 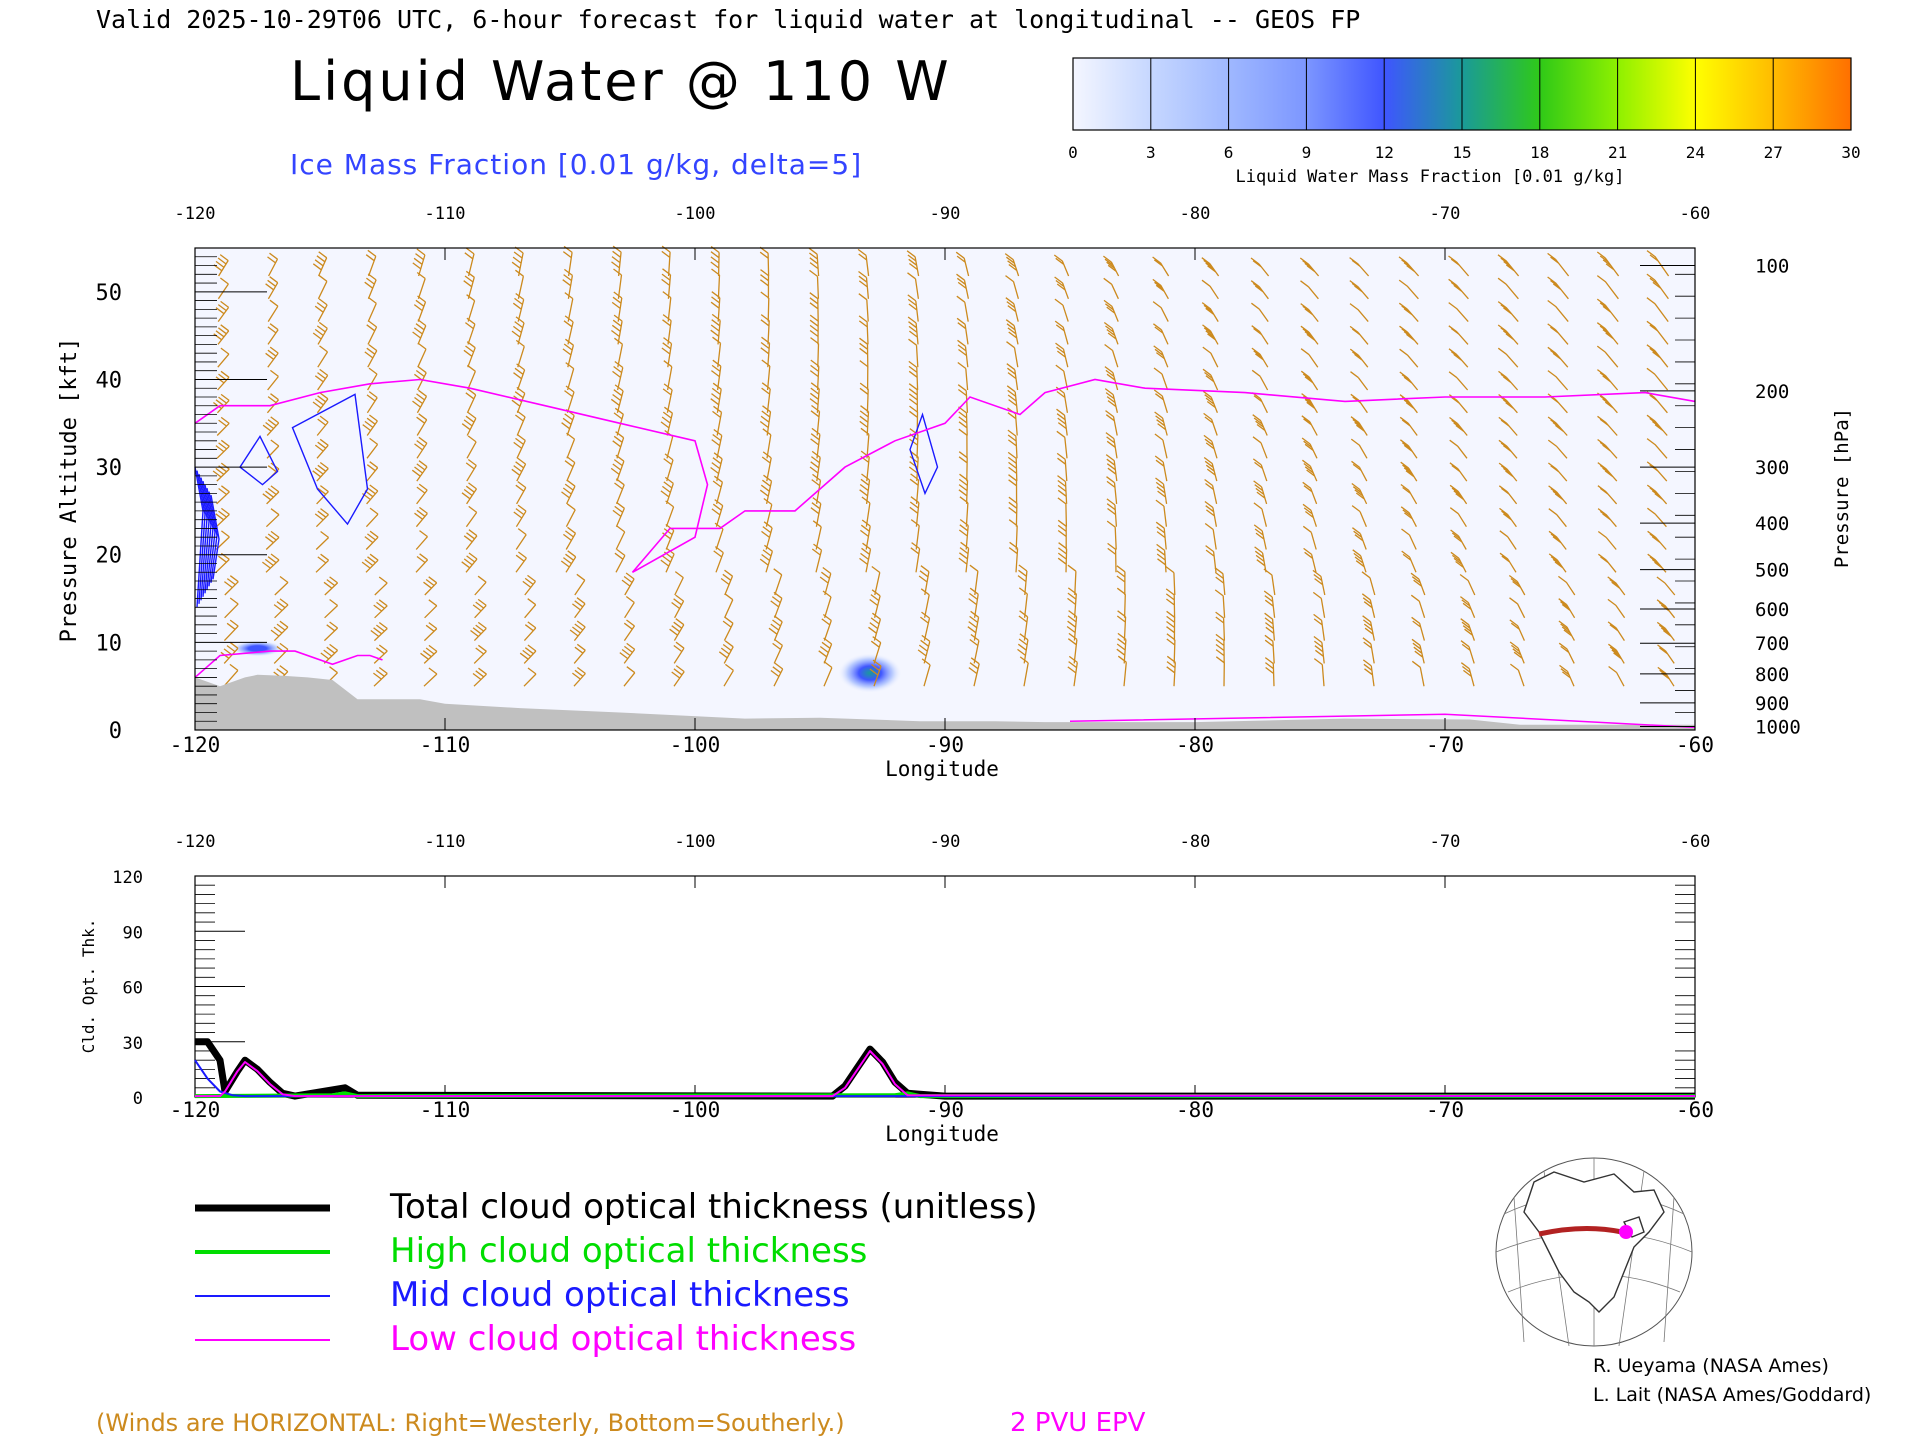 What do you see at coordinates (1695, 745) in the screenshot?
I see `x-tick-label-bottom: -60` at bounding box center [1695, 745].